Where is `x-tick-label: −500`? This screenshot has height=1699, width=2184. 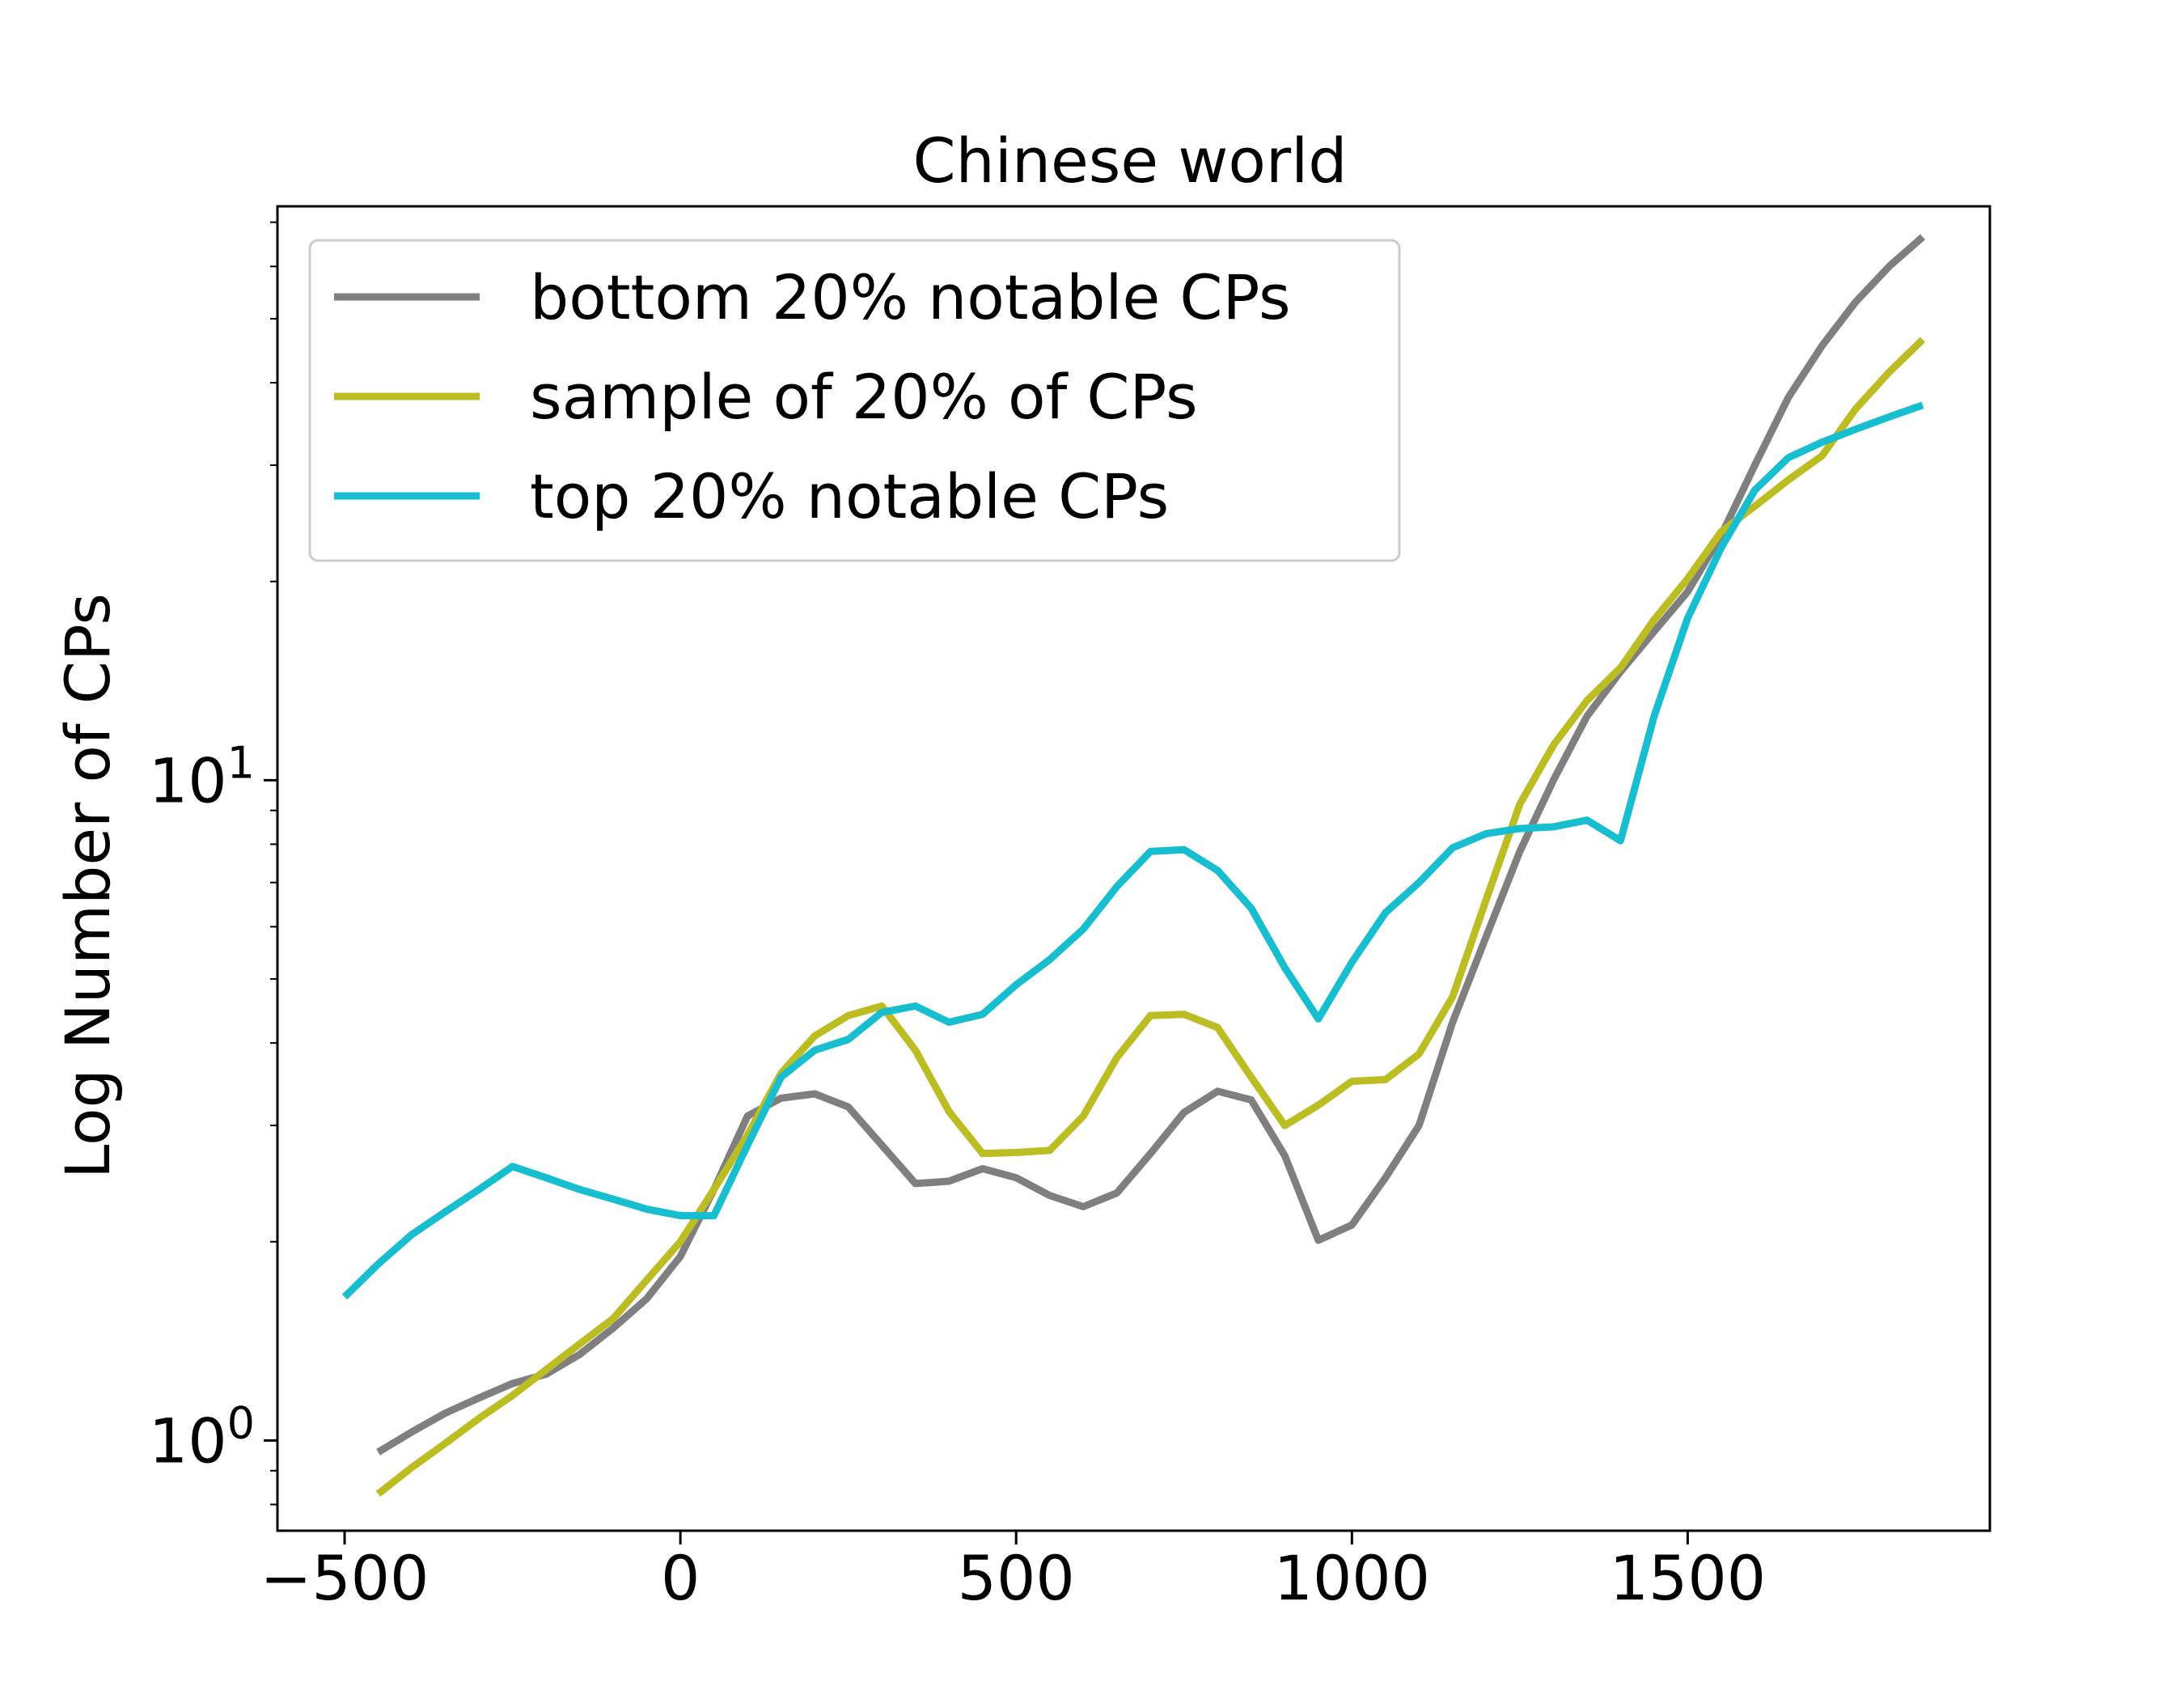
x-tick-label: −500 is located at coordinates (345, 1578).